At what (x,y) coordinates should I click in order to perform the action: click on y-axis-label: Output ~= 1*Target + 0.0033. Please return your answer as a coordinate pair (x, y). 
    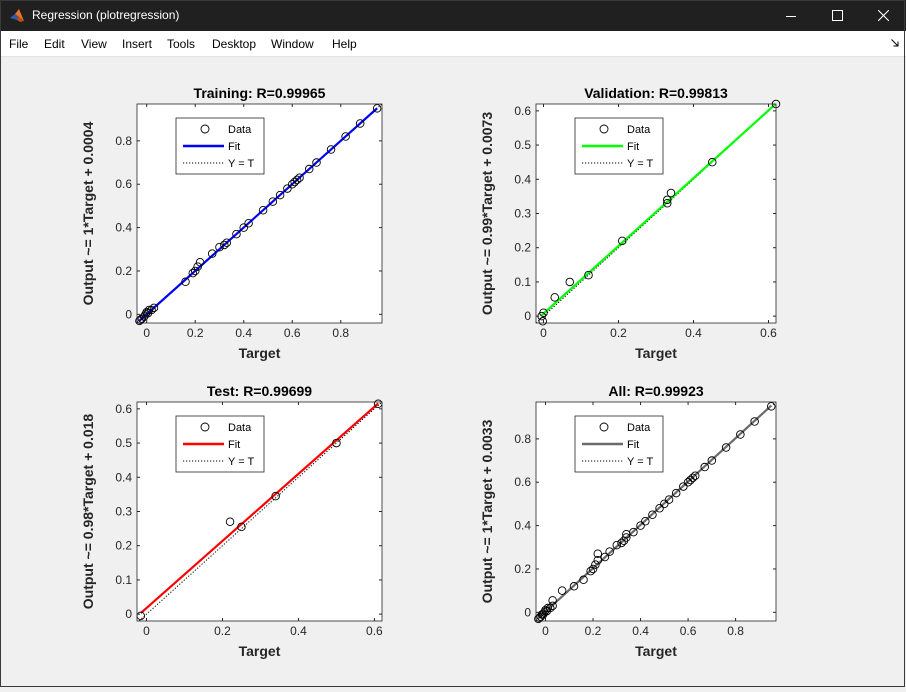
    Looking at the image, I should click on (487, 511).